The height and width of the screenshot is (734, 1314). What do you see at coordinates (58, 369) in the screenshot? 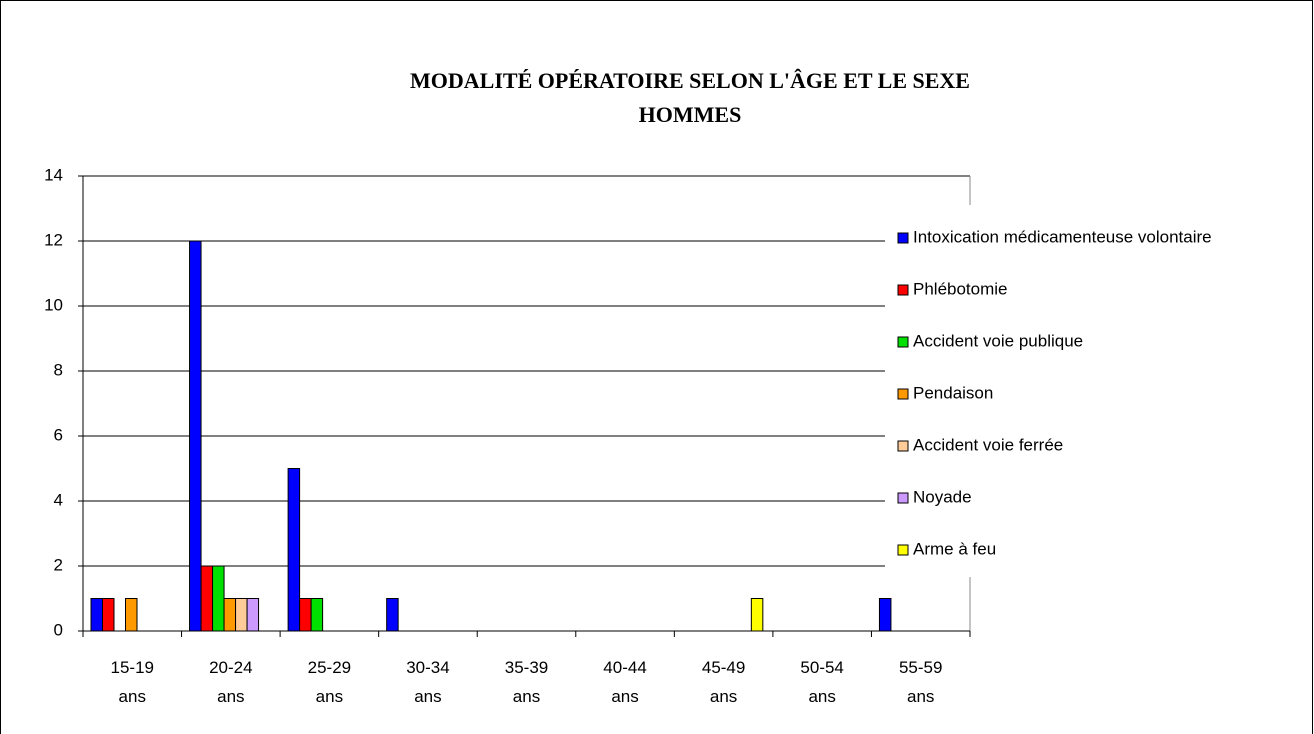
I see `y-tick-label: 8` at bounding box center [58, 369].